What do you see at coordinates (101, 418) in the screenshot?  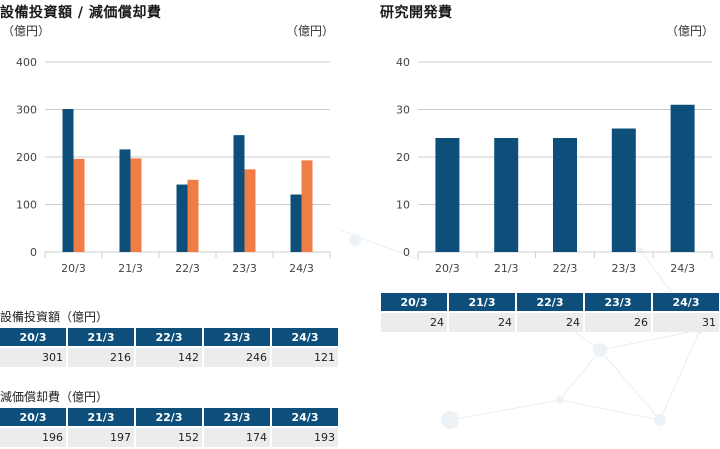 I see `depreciation-header-cell: 21/3` at bounding box center [101, 418].